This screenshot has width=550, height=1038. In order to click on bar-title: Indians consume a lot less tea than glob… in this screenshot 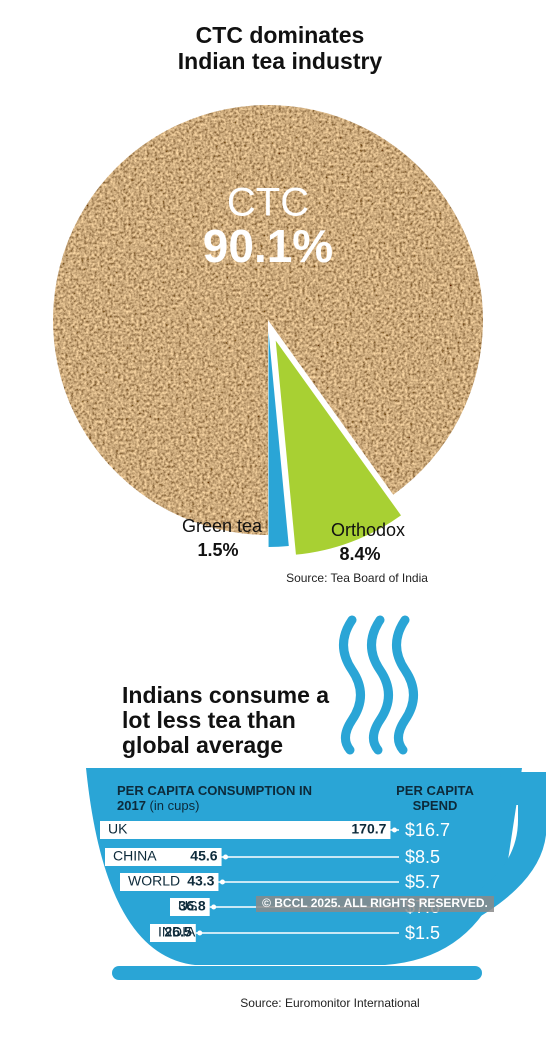, I will do `click(226, 720)`.